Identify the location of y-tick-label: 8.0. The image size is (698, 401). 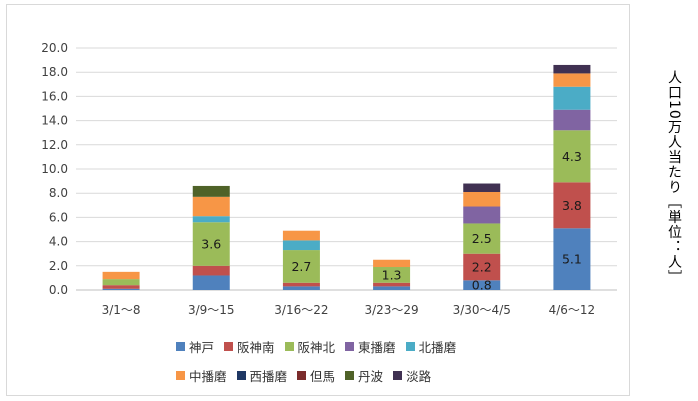
(58, 193).